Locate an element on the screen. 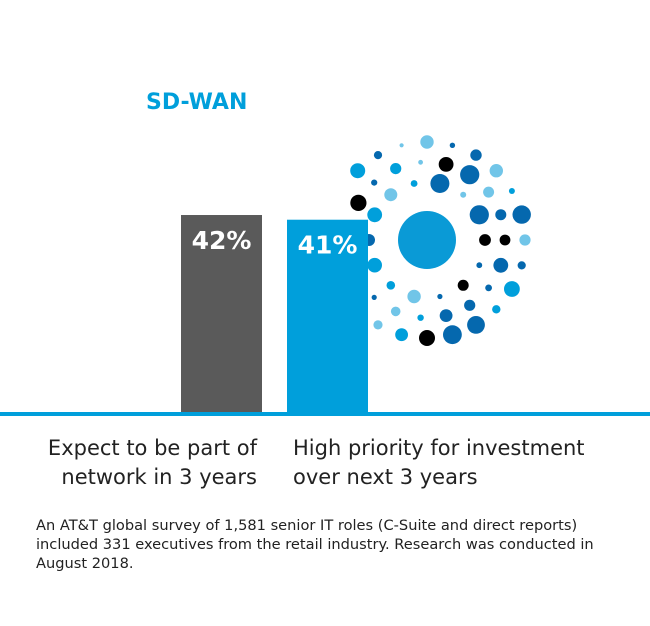 This screenshot has height=626, width=650. category-label: Expect to be part of network in 3 years is located at coordinates (152, 462).